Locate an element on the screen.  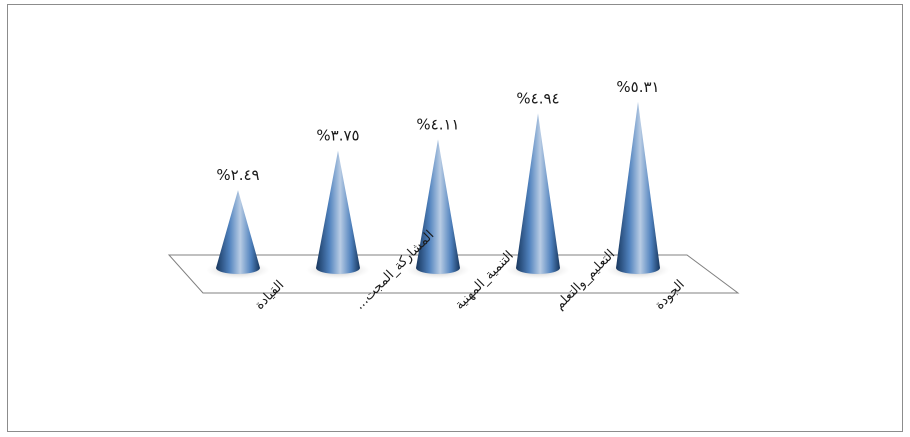
data-label: %٥.٣١ is located at coordinates (637, 87).